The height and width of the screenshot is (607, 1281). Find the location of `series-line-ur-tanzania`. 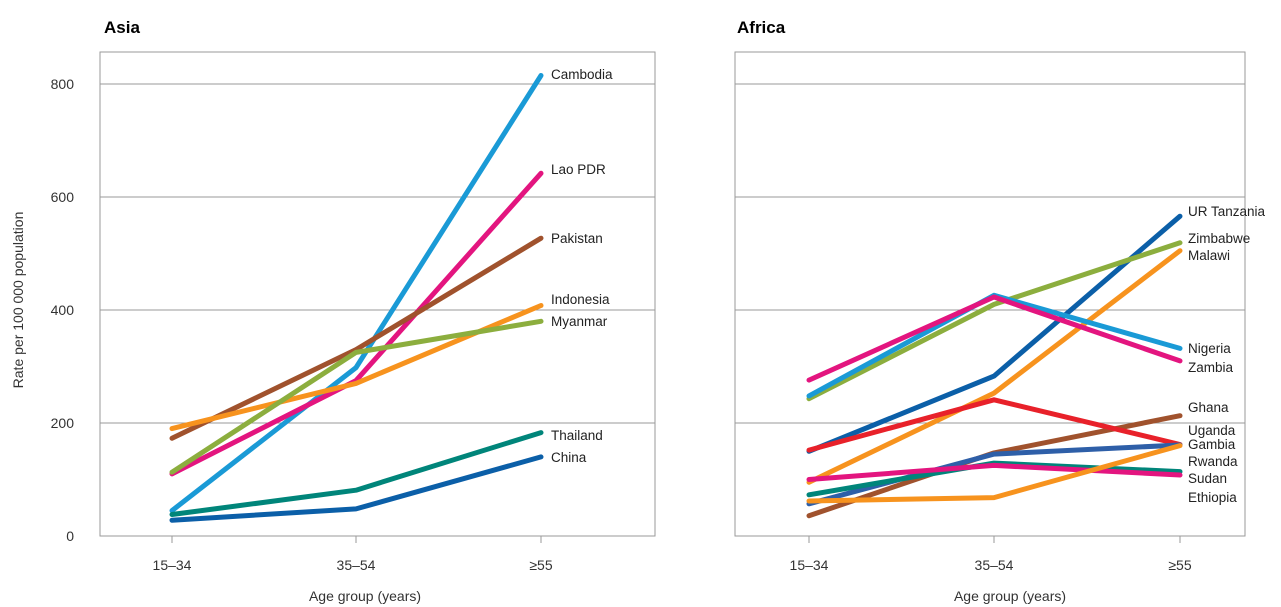

series-line-ur-tanzania is located at coordinates (994, 333).